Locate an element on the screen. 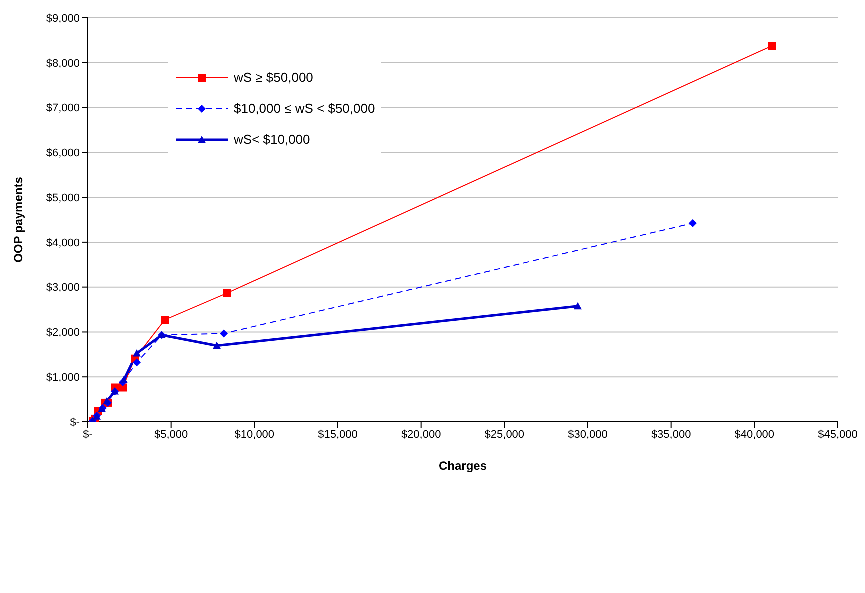  y-tick-label: $5,000 is located at coordinates (63, 198).